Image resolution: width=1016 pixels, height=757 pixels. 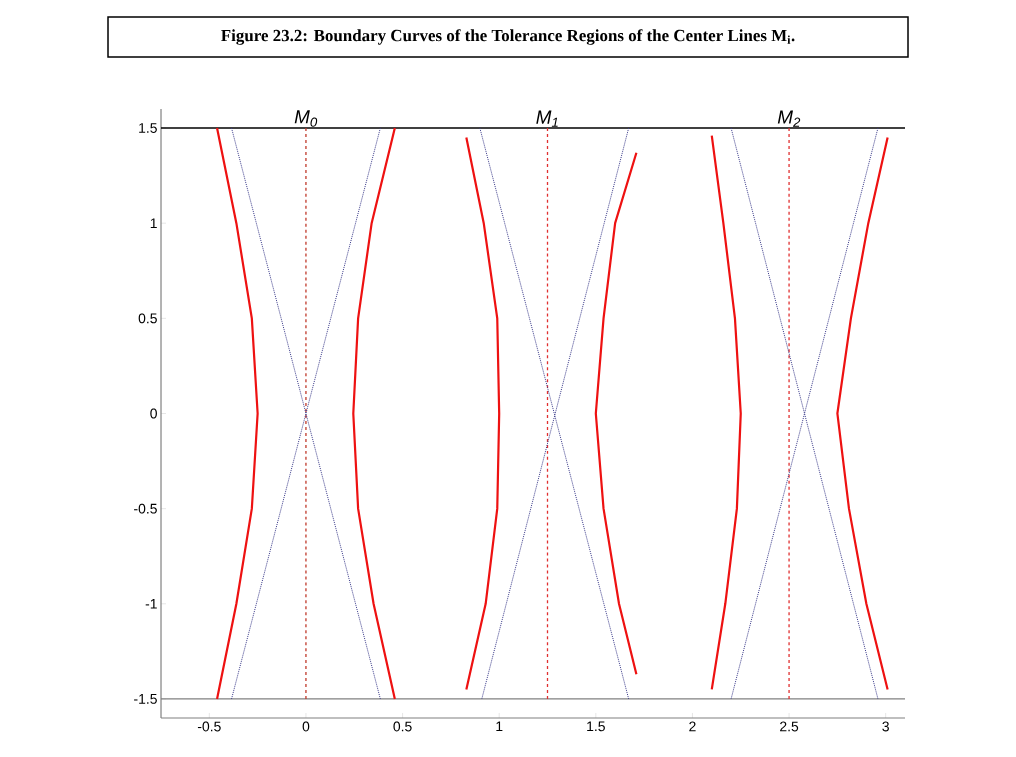 What do you see at coordinates (145, 699) in the screenshot?
I see `y-tick-label: -1.5` at bounding box center [145, 699].